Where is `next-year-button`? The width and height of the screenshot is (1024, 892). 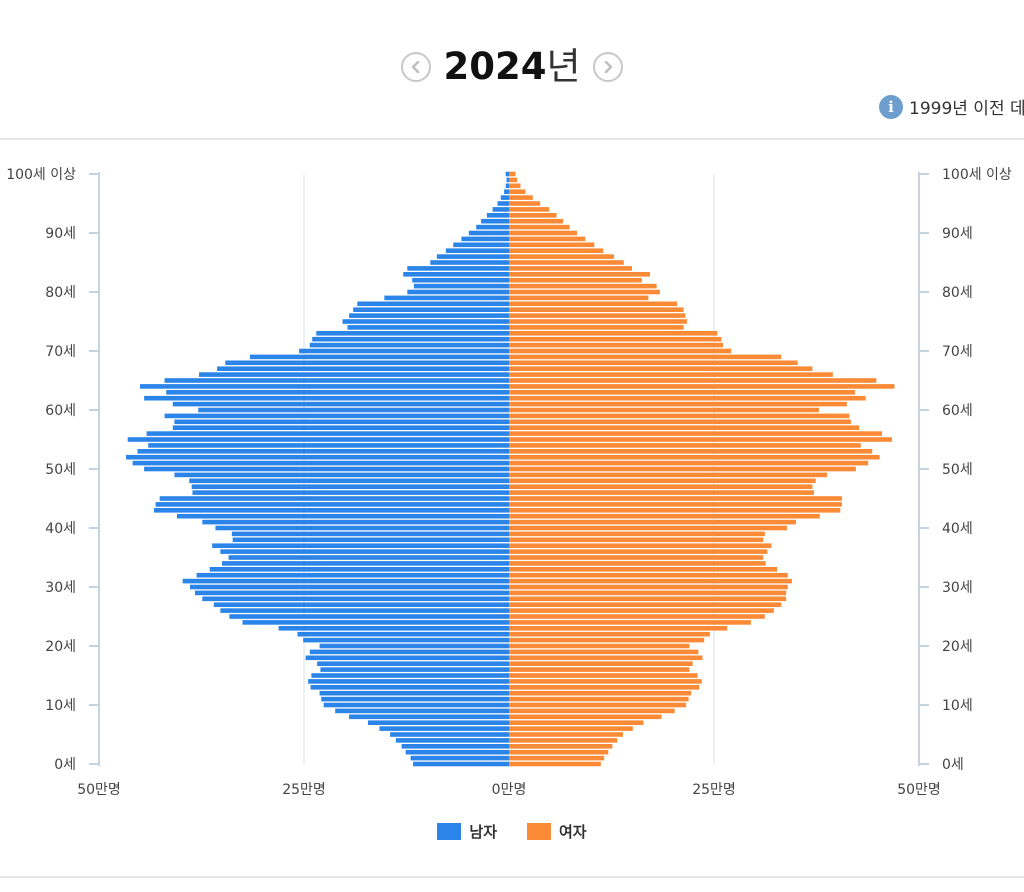 next-year-button is located at coordinates (607, 67).